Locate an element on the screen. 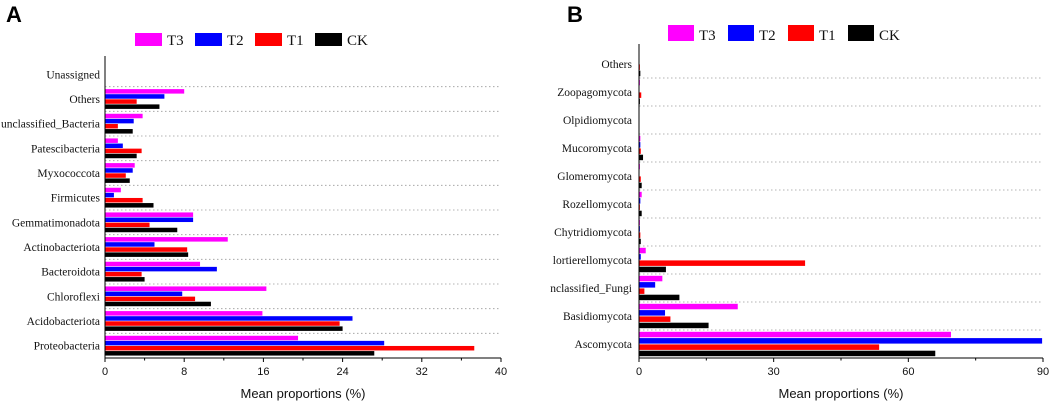 This screenshot has height=406, width=1052. panel-a-bar-firmicutes-t2 is located at coordinates (109, 195).